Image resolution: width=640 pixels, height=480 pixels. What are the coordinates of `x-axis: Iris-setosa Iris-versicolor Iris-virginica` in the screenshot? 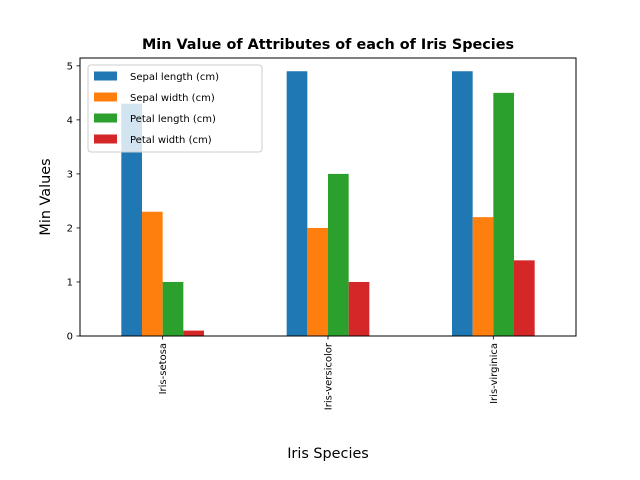 It's located at (329, 373).